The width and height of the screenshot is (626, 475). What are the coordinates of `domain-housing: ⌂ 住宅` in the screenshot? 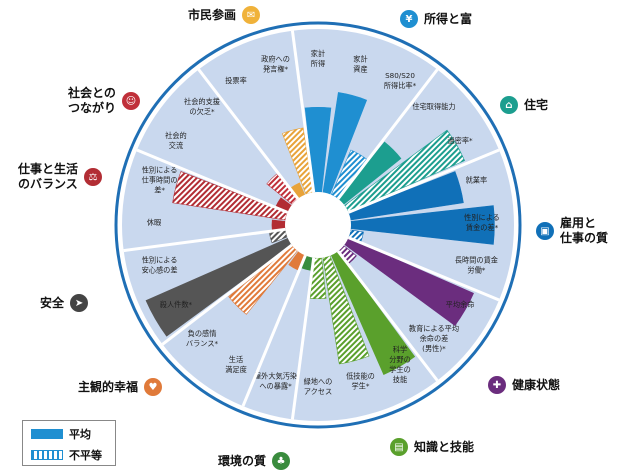 It's located at (524, 105).